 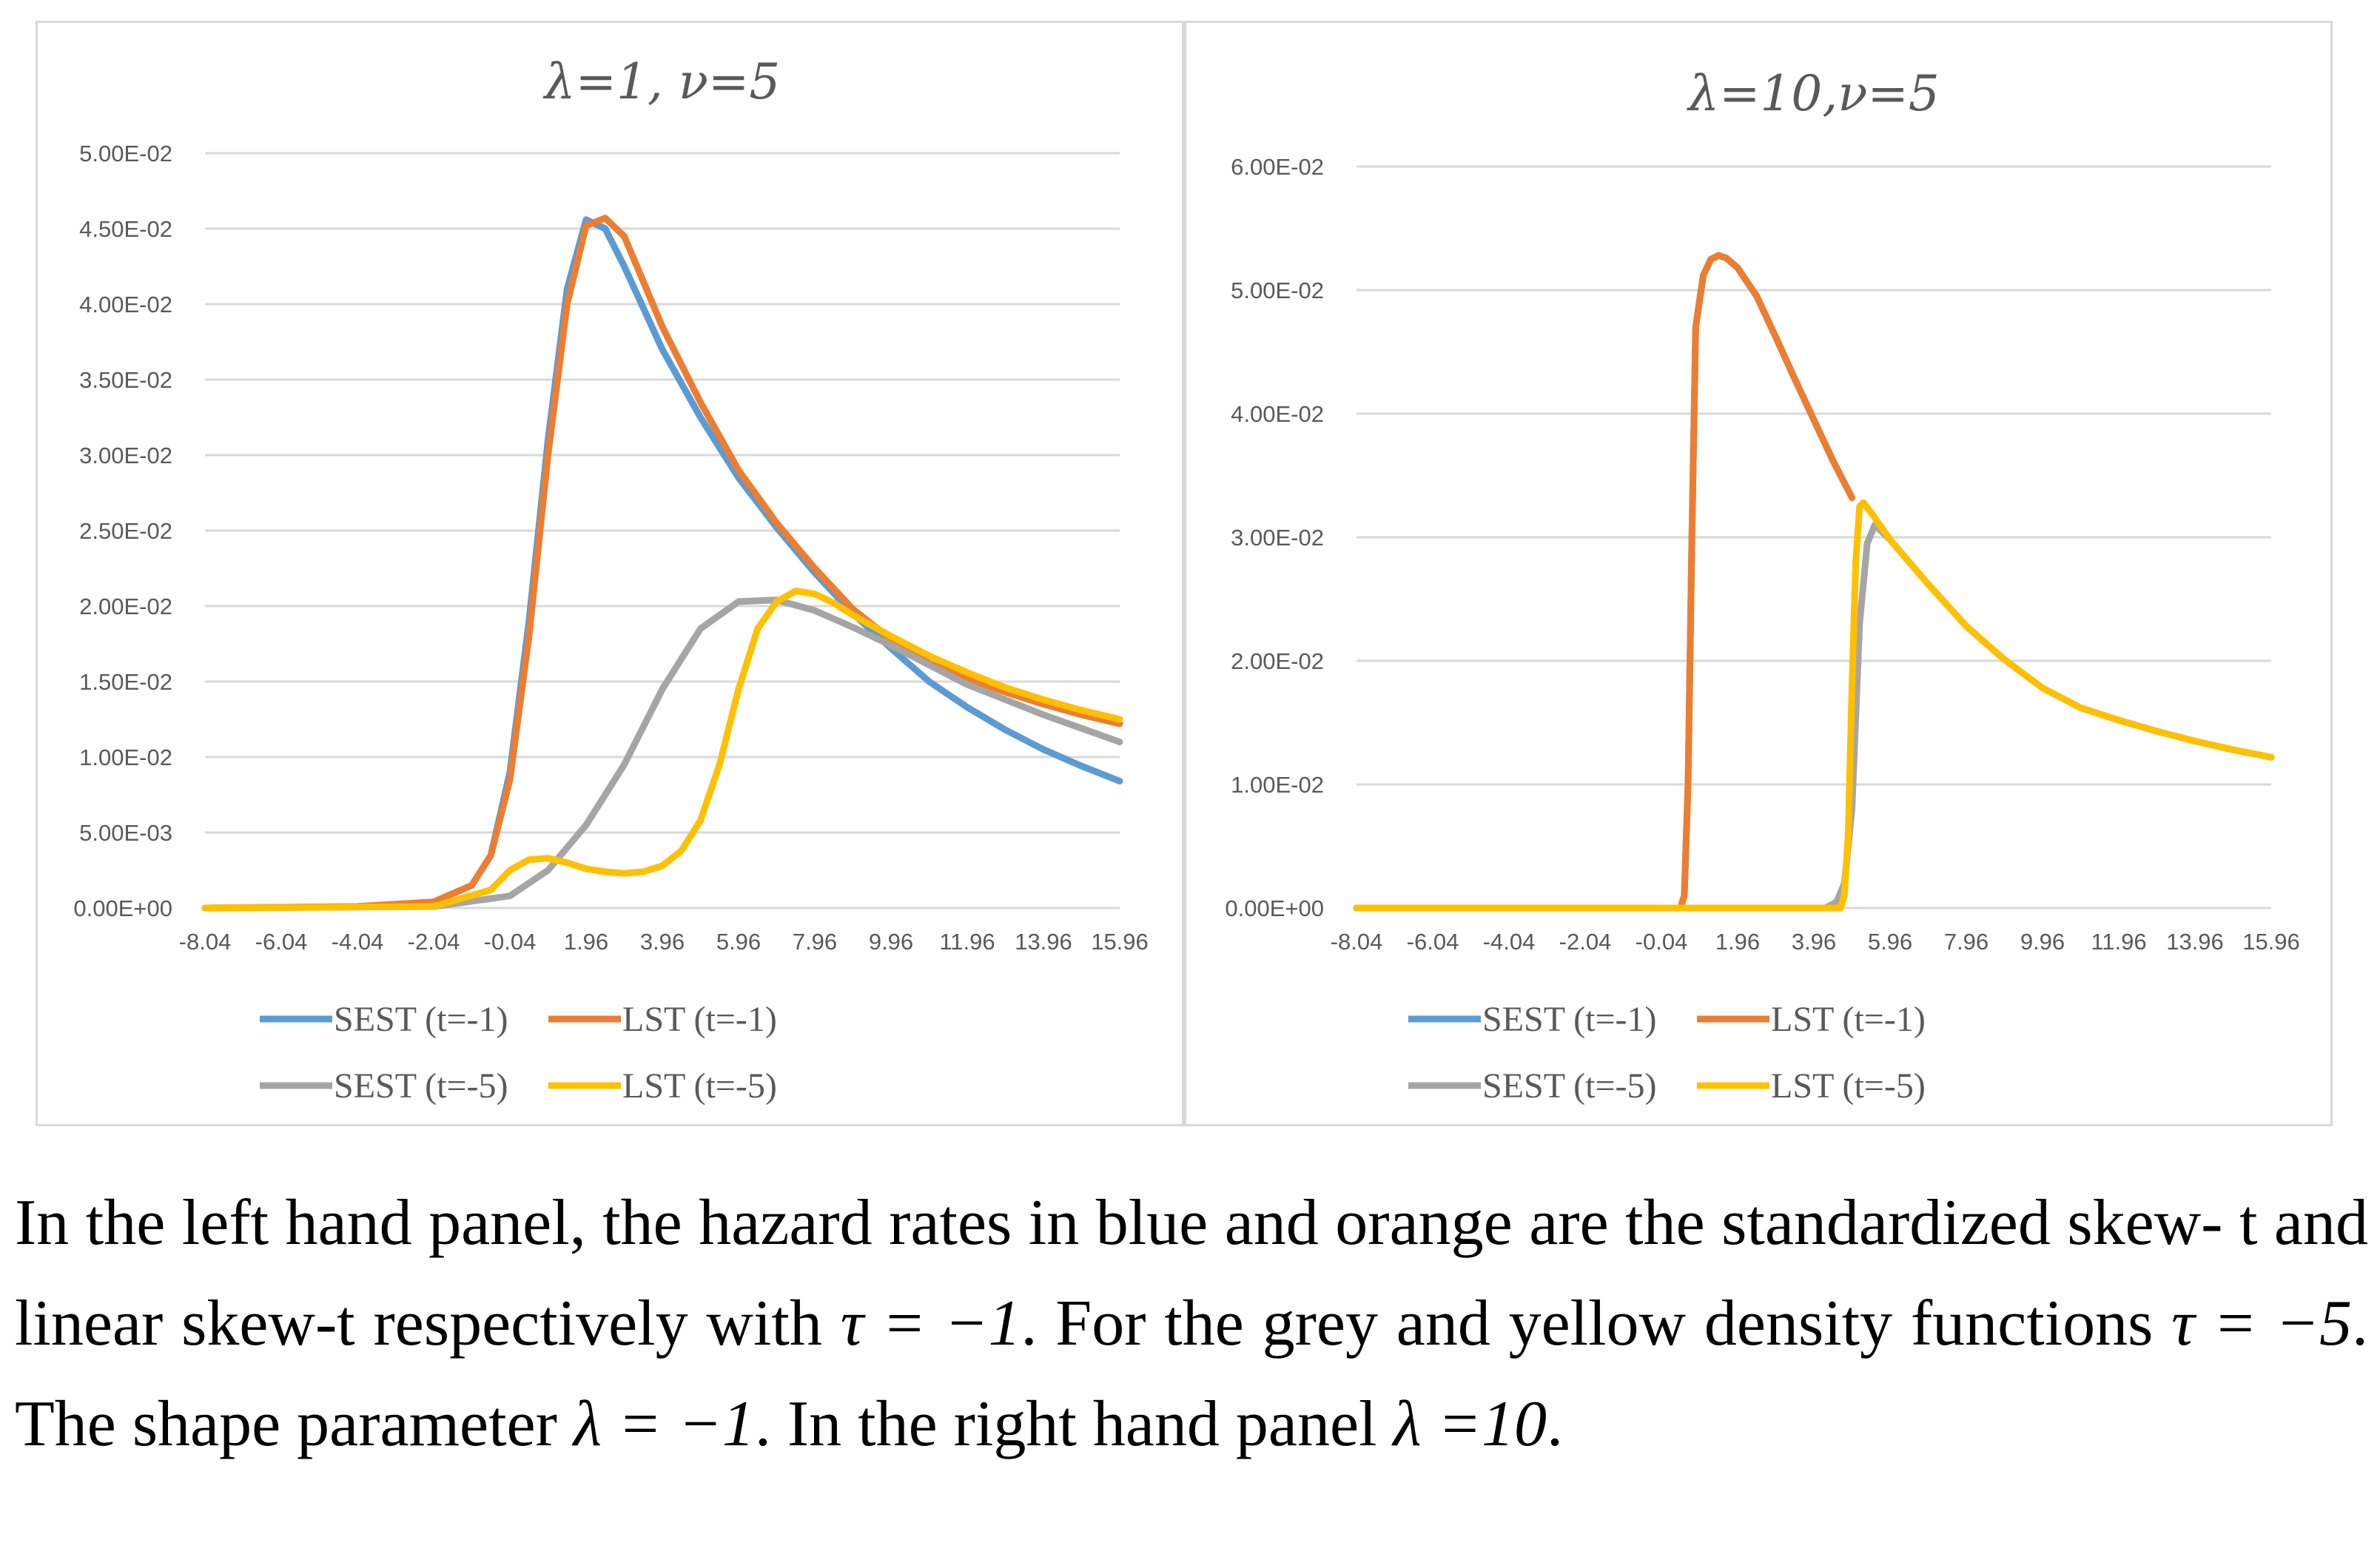 What do you see at coordinates (1569, 1086) in the screenshot?
I see `right-legend-label-sest-t-5: SEST (t=-5)` at bounding box center [1569, 1086].